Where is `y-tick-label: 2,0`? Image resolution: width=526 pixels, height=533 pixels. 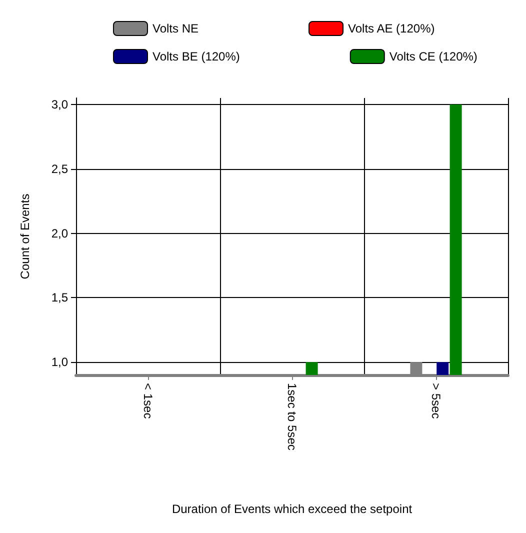
y-tick-label: 2,0 is located at coordinates (59, 233).